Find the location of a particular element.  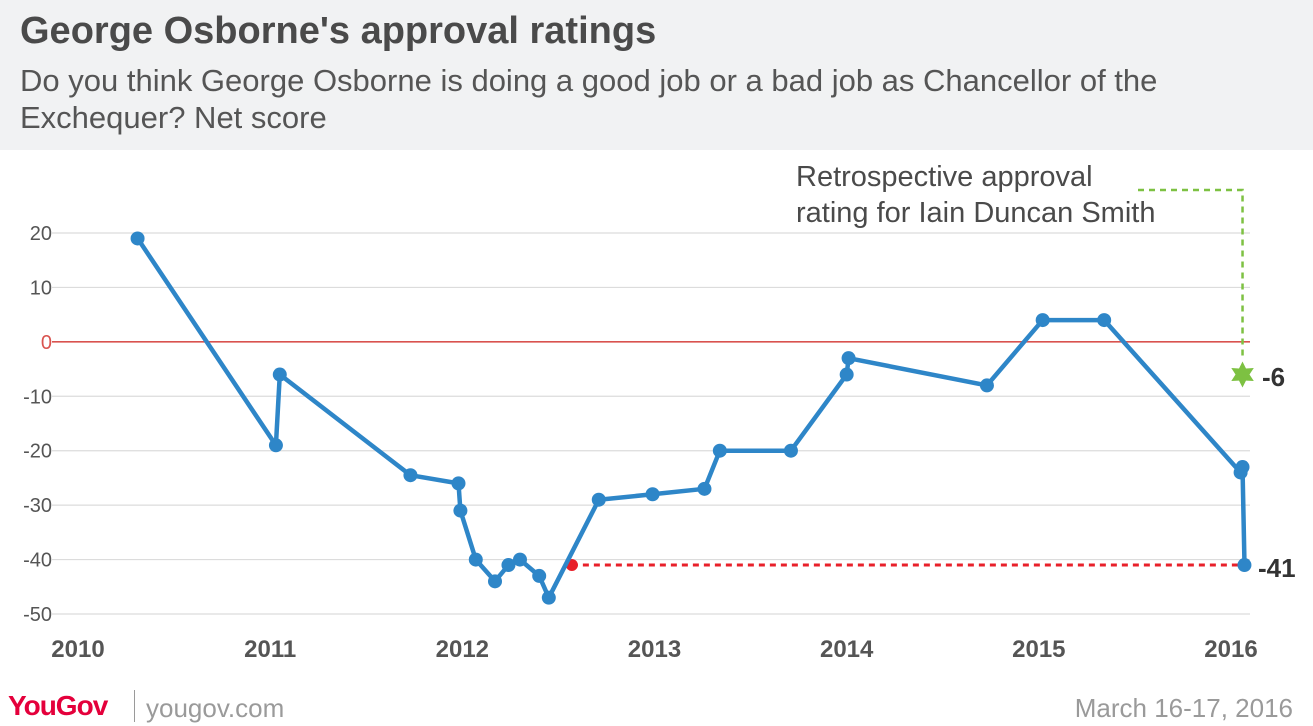

ids-value-label: -6 is located at coordinates (1273, 377).